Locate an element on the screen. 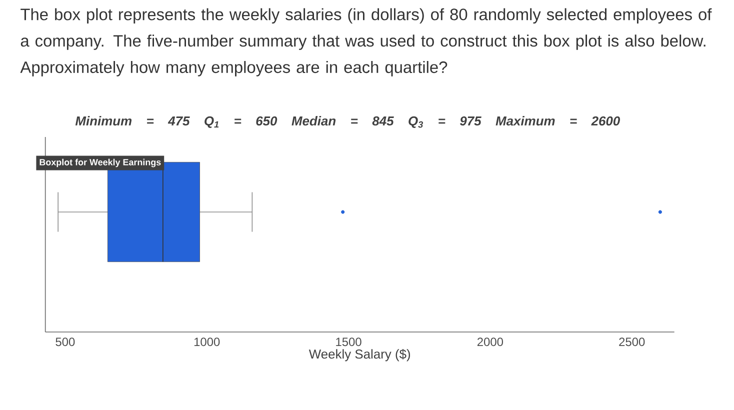 The height and width of the screenshot is (410, 734). text: Minimum = 475 Q$_{1}$ = 650 Median = 845 Q$_{3}$ = 975 Maximum = 2600 is located at coordinates (347, 122).